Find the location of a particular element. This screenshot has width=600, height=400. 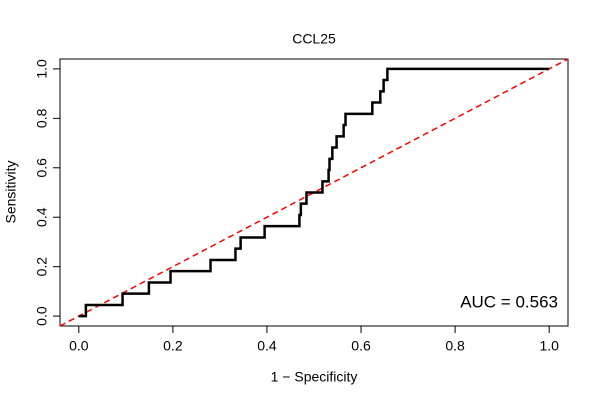

x-tick-label: 0.4 is located at coordinates (267, 346).